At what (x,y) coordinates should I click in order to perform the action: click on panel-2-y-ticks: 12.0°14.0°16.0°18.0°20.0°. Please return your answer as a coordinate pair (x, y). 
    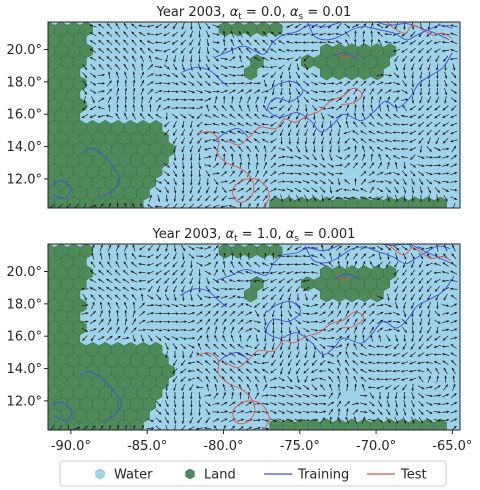
    Looking at the image, I should click on (27, 337).